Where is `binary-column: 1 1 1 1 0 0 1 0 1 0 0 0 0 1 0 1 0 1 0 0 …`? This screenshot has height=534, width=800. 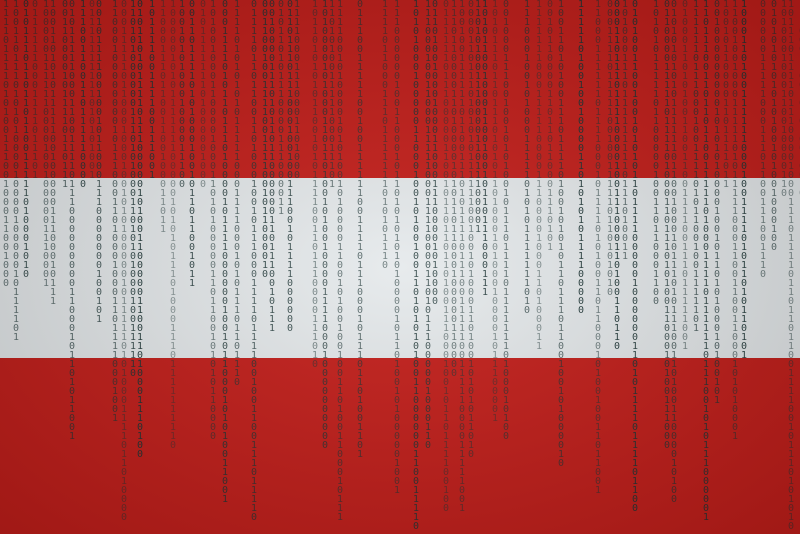 binary-column: 1 1 1 1 0 0 1 0 1 0 0 0 0 1 0 1 0 1 0 0 … is located at coordinates (340, 261).